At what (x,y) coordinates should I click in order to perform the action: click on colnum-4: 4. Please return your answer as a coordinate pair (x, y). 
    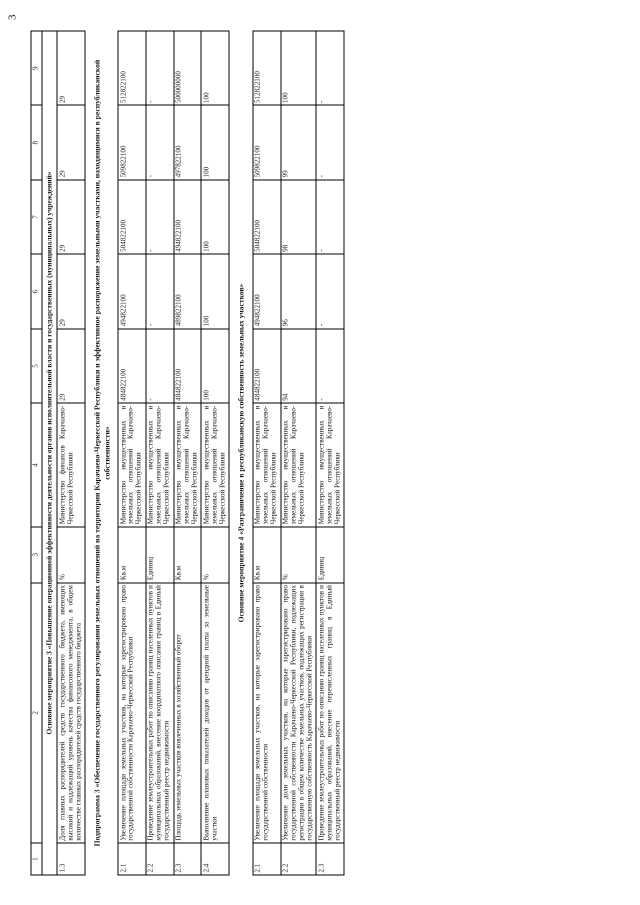
    Looking at the image, I should click on (36, 464).